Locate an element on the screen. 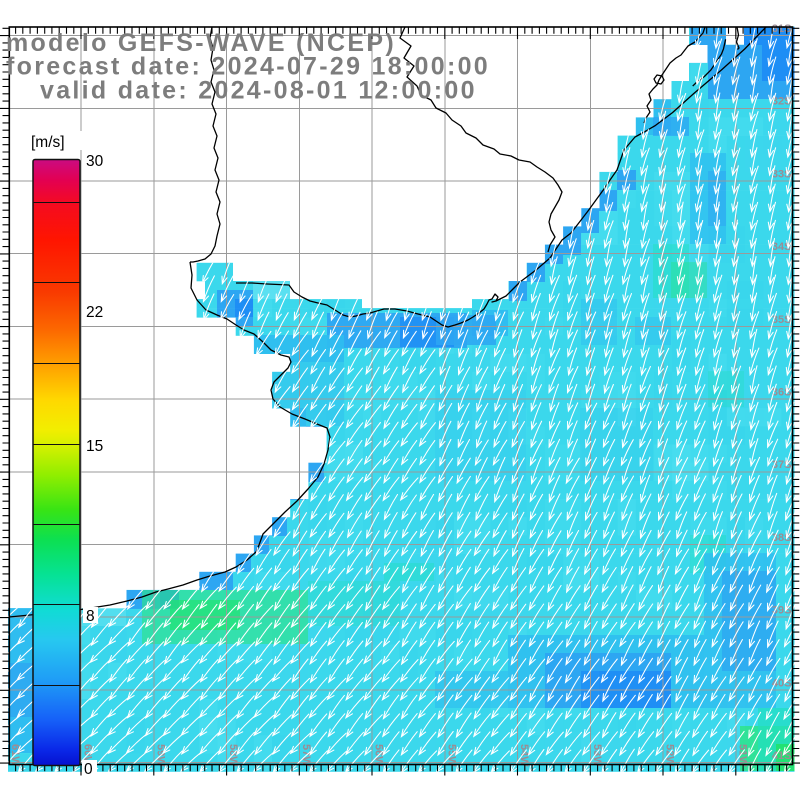 The image size is (800, 800). svg-text: 34S is located at coordinates (782, 247).